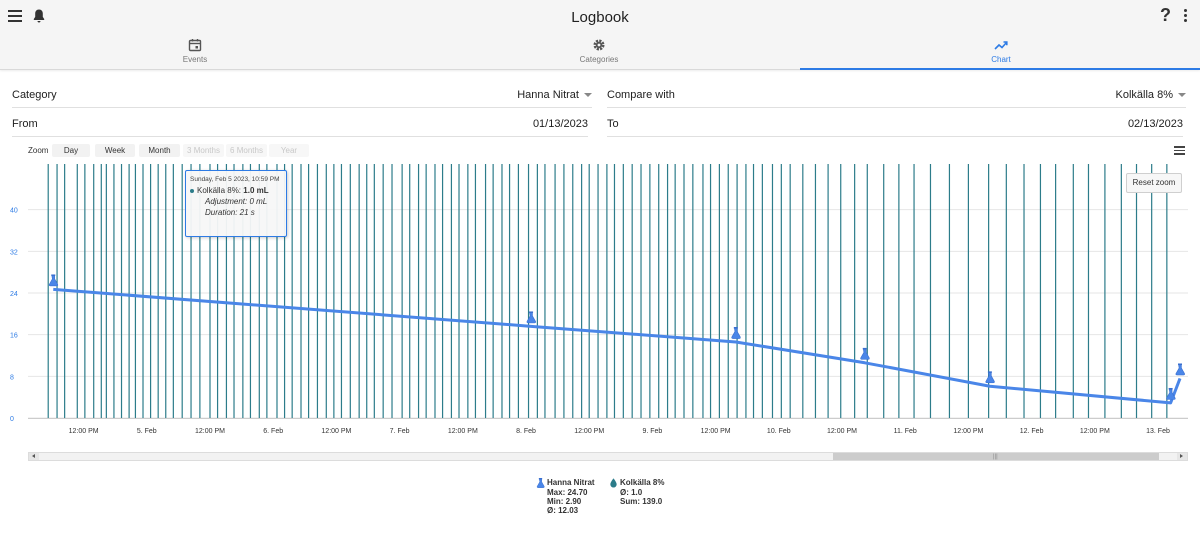 The width and height of the screenshot is (1200, 541). I want to click on legend-stat-max: Max: 24.70, so click(567, 492).